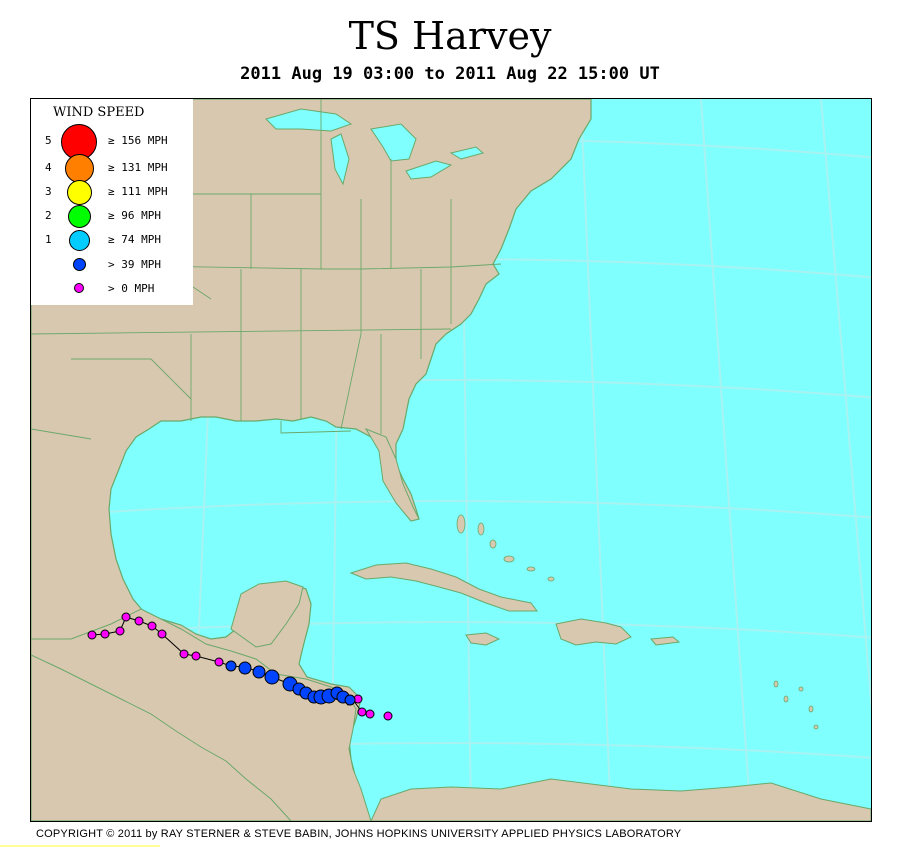 This screenshot has height=850, width=900. I want to click on map-title: TS Harvey, so click(450, 36).